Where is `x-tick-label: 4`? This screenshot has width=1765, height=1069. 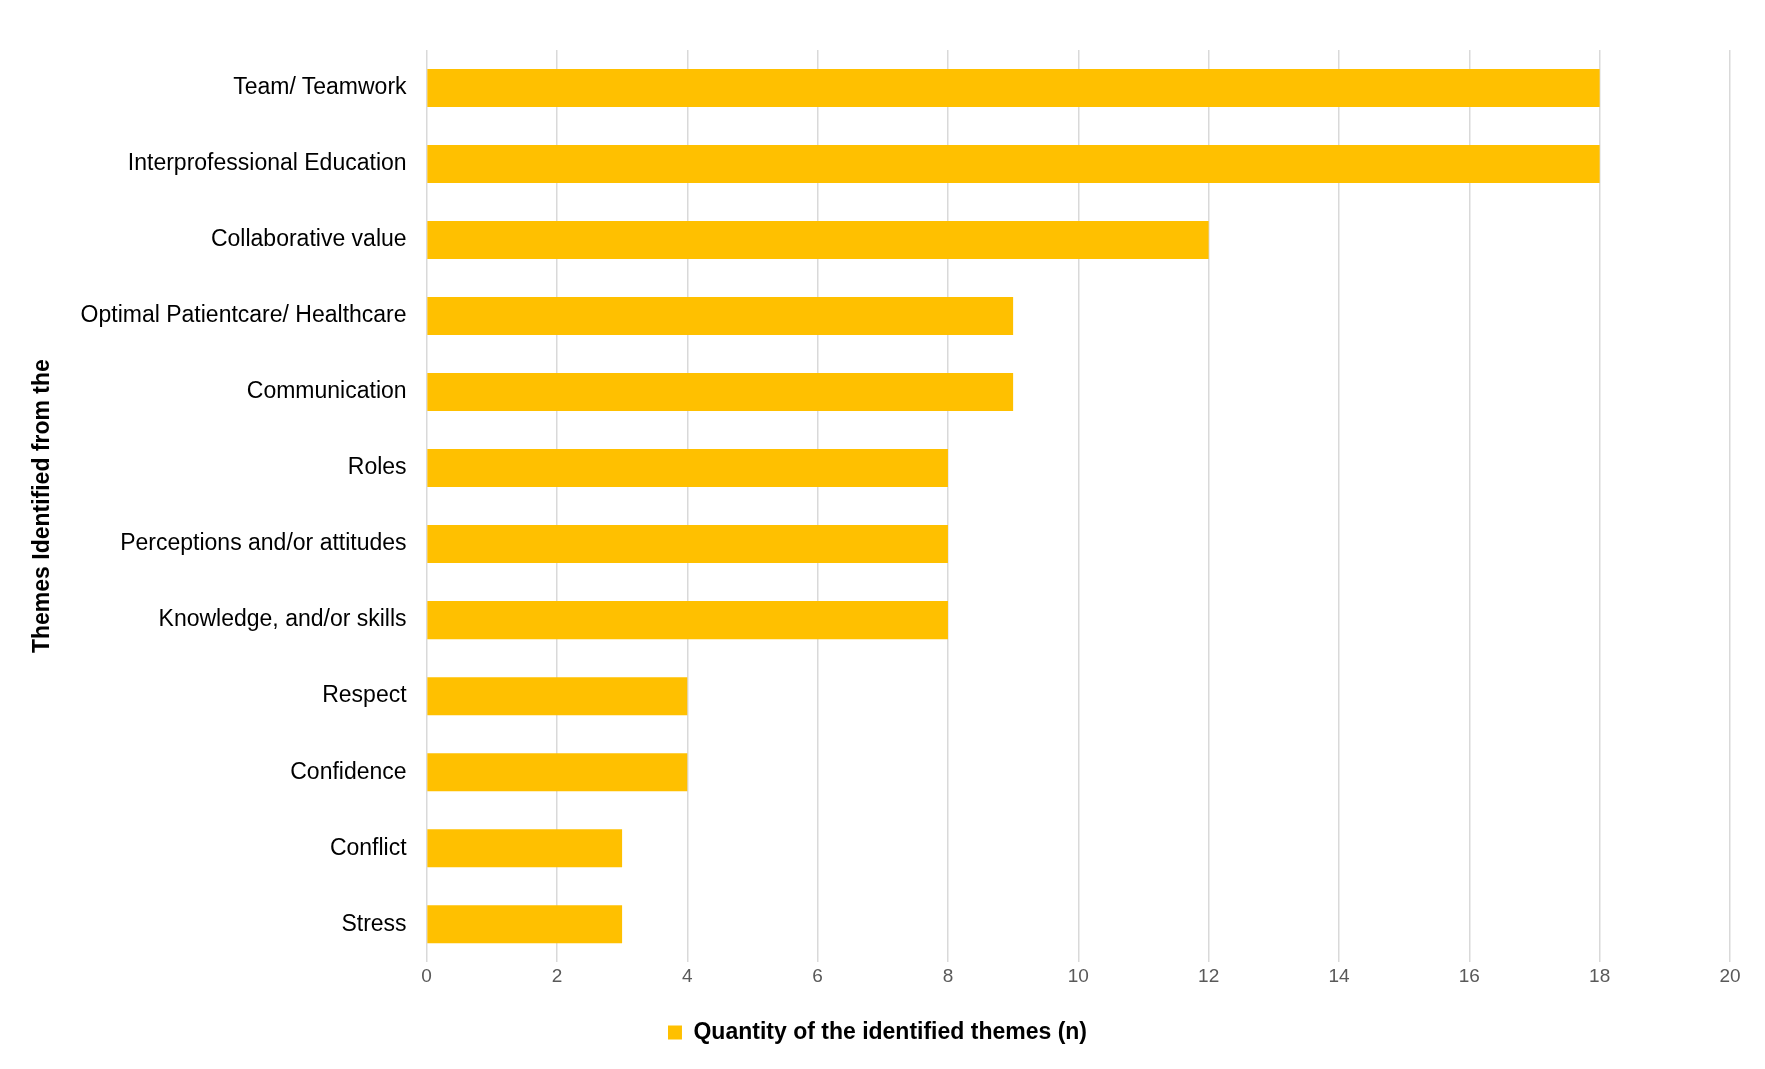
x-tick-label: 4 is located at coordinates (687, 975).